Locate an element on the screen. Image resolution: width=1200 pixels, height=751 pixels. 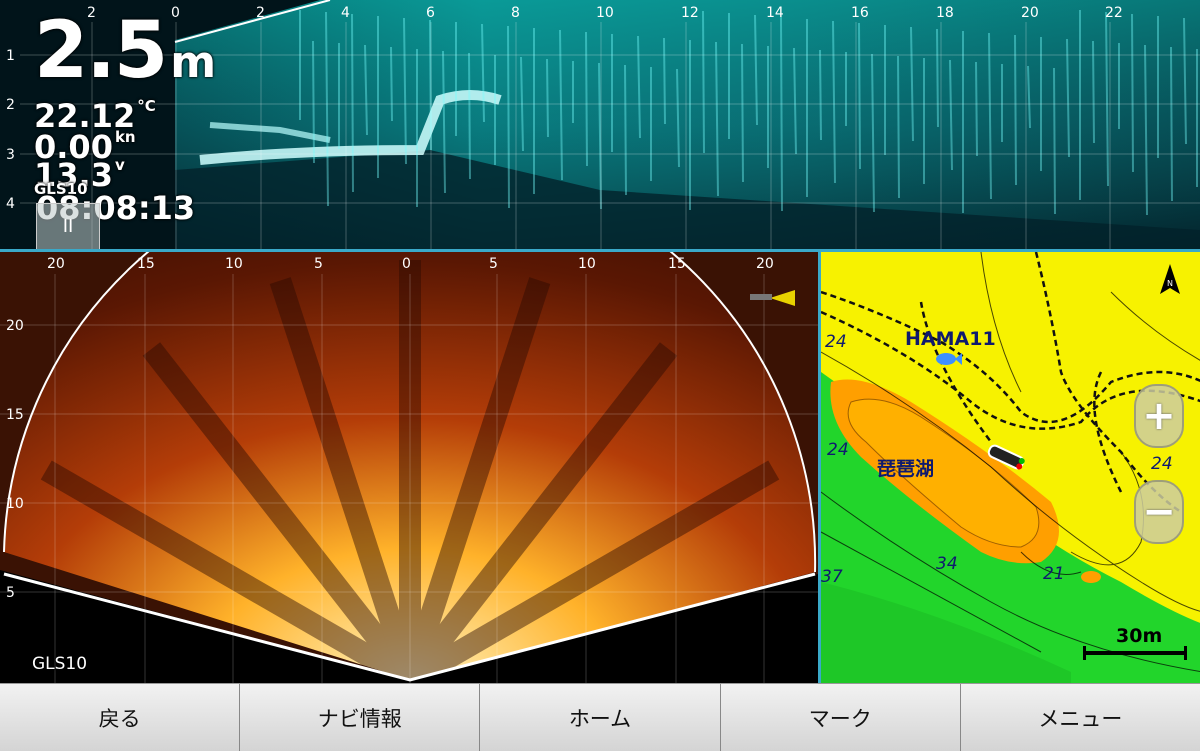
speed-unit: kn is located at coordinates (125, 137).